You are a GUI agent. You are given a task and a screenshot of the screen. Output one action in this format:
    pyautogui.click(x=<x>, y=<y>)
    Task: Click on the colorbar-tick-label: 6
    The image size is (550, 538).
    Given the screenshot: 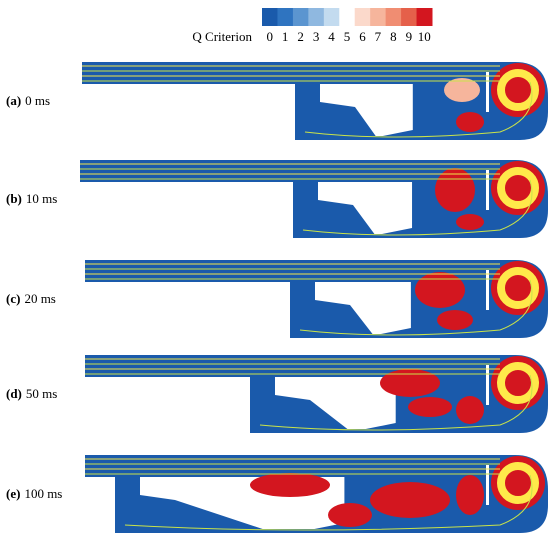 What is the action you would take?
    pyautogui.click(x=362, y=36)
    